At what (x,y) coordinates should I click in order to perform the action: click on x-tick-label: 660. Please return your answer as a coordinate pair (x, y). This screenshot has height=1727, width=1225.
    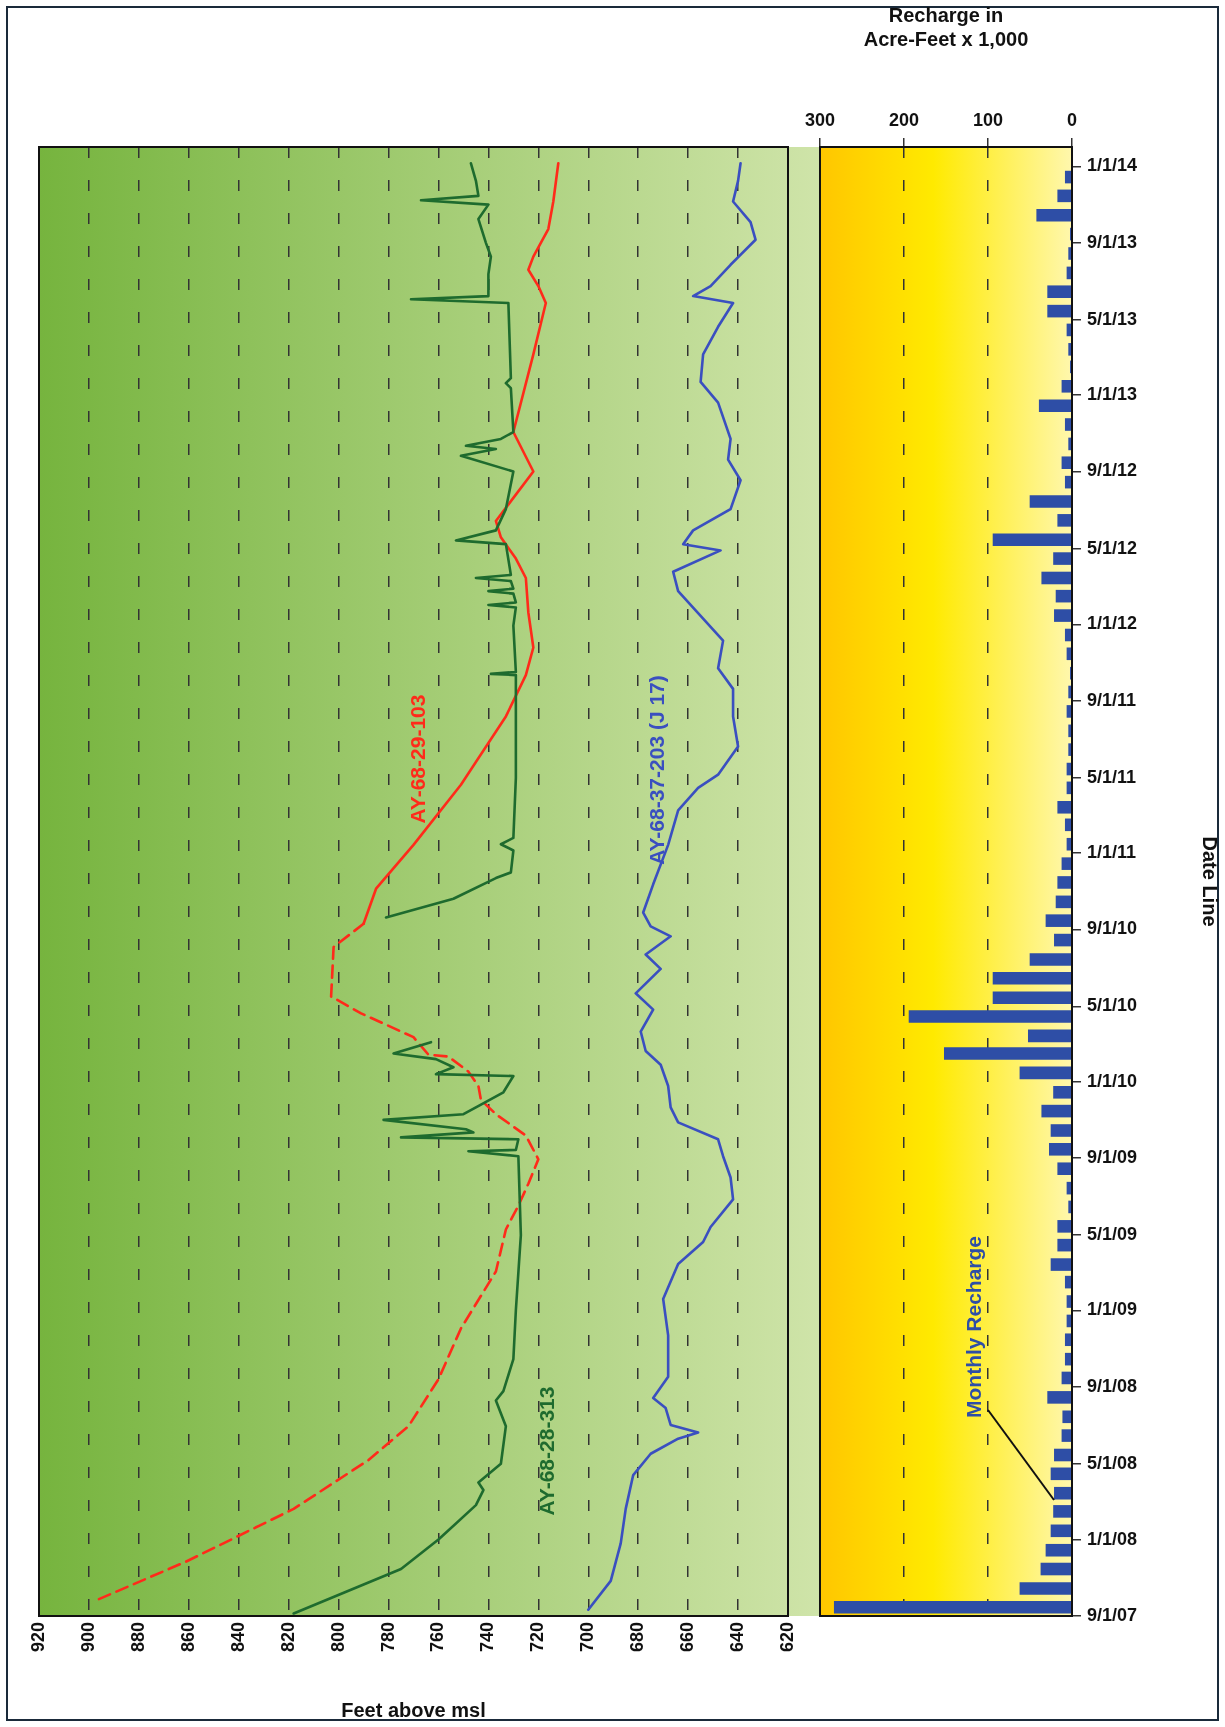
    Looking at the image, I should click on (687, 1637).